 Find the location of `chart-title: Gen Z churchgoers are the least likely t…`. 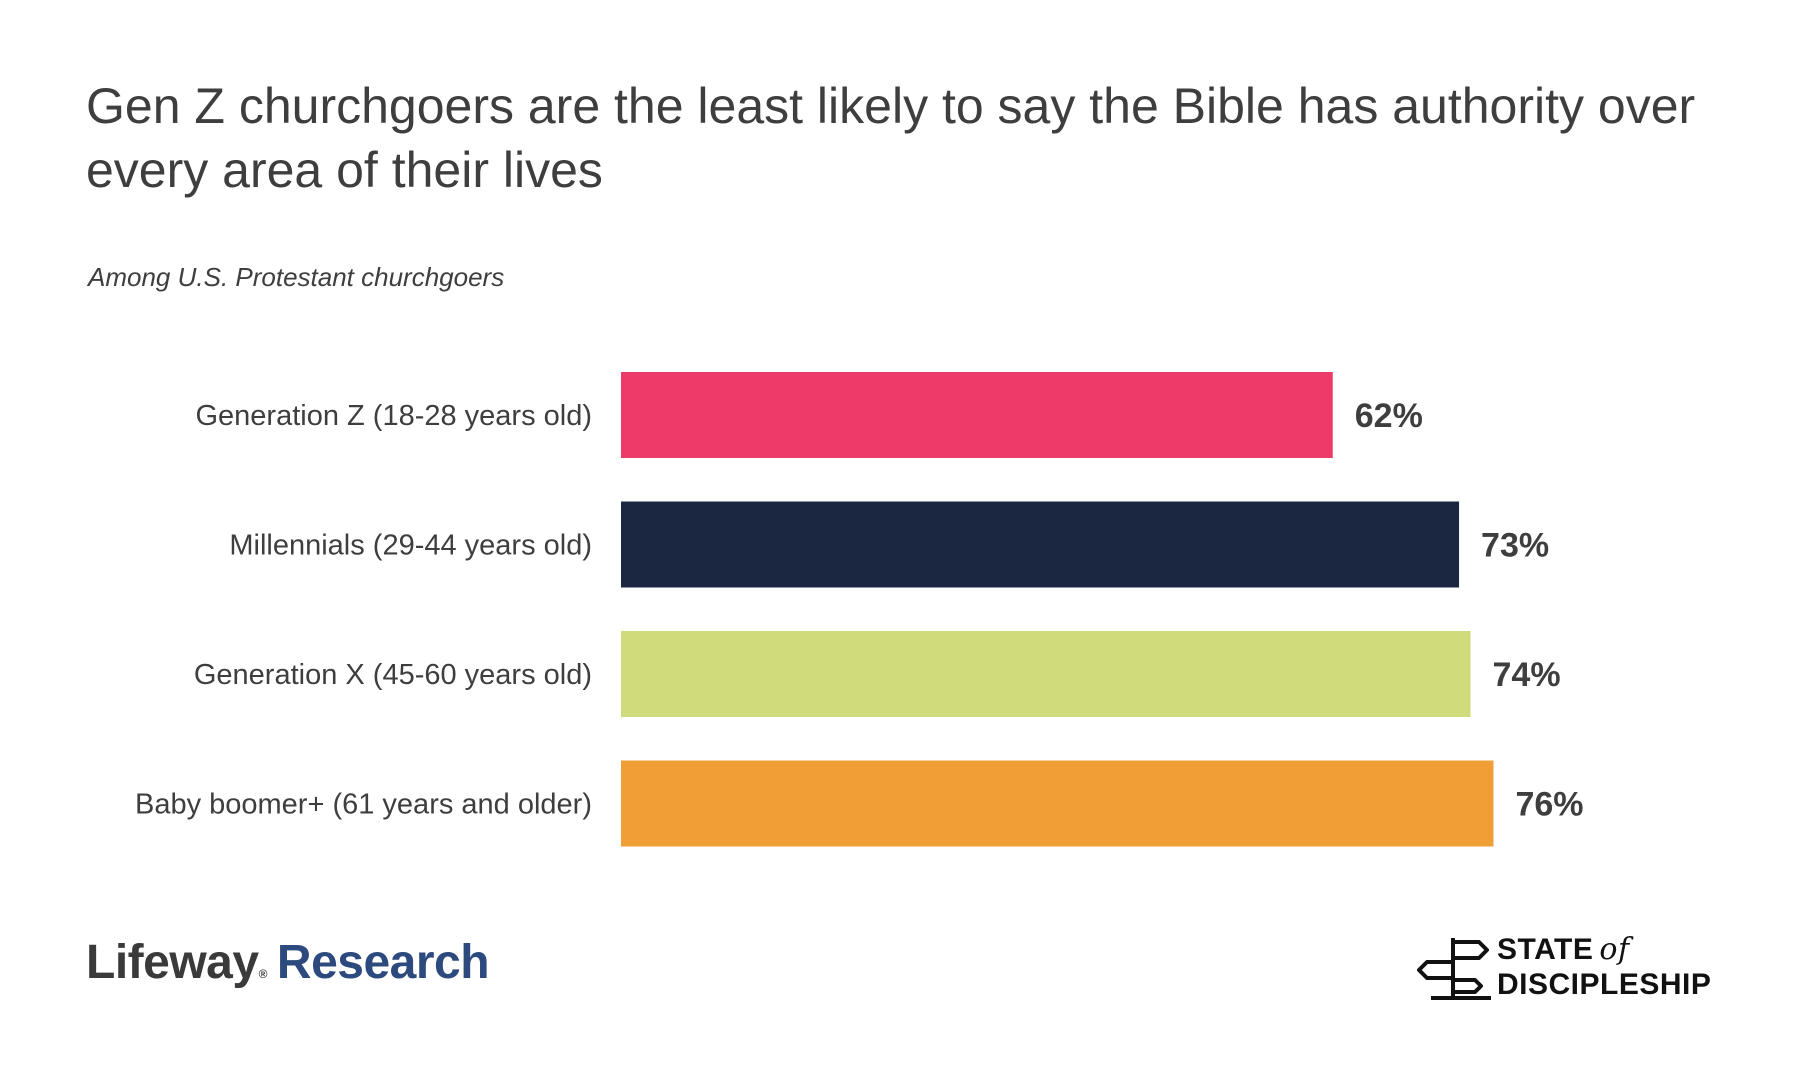

chart-title: Gen Z churchgoers are the least likely t… is located at coordinates (891, 138).